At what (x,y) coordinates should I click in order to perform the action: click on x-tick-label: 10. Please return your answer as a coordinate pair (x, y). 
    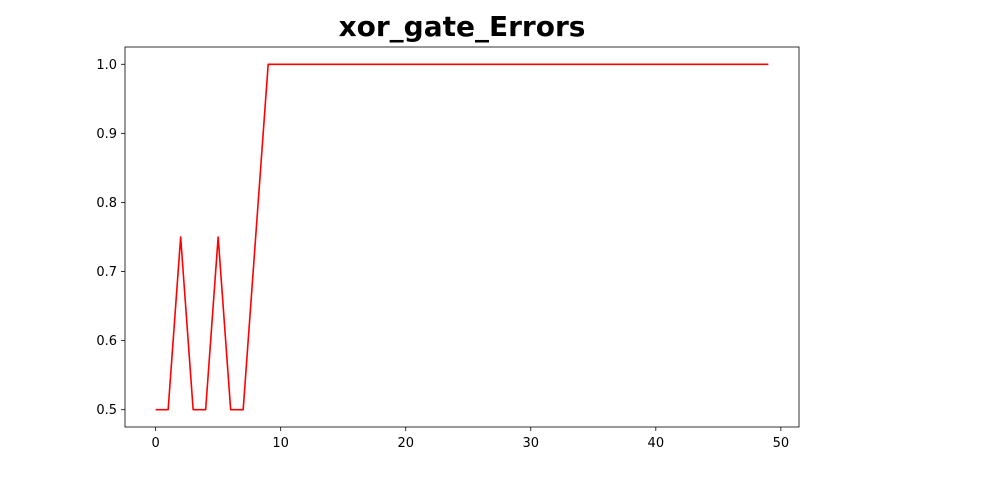
    Looking at the image, I should click on (280, 443).